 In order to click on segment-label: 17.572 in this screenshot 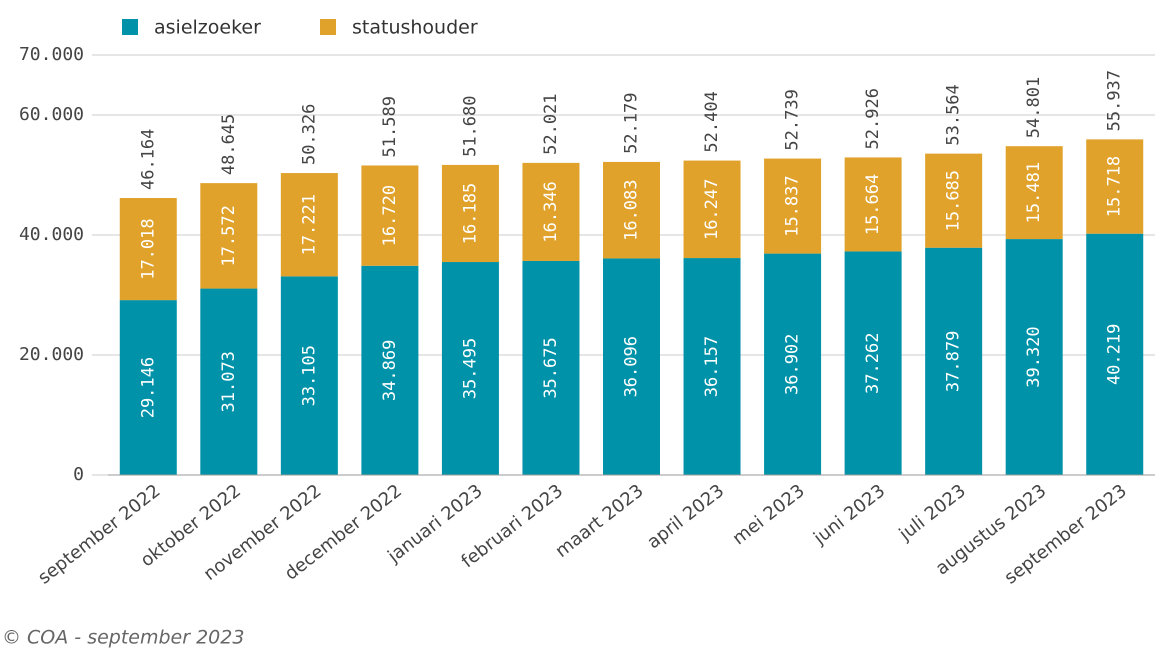, I will do `click(229, 235)`.